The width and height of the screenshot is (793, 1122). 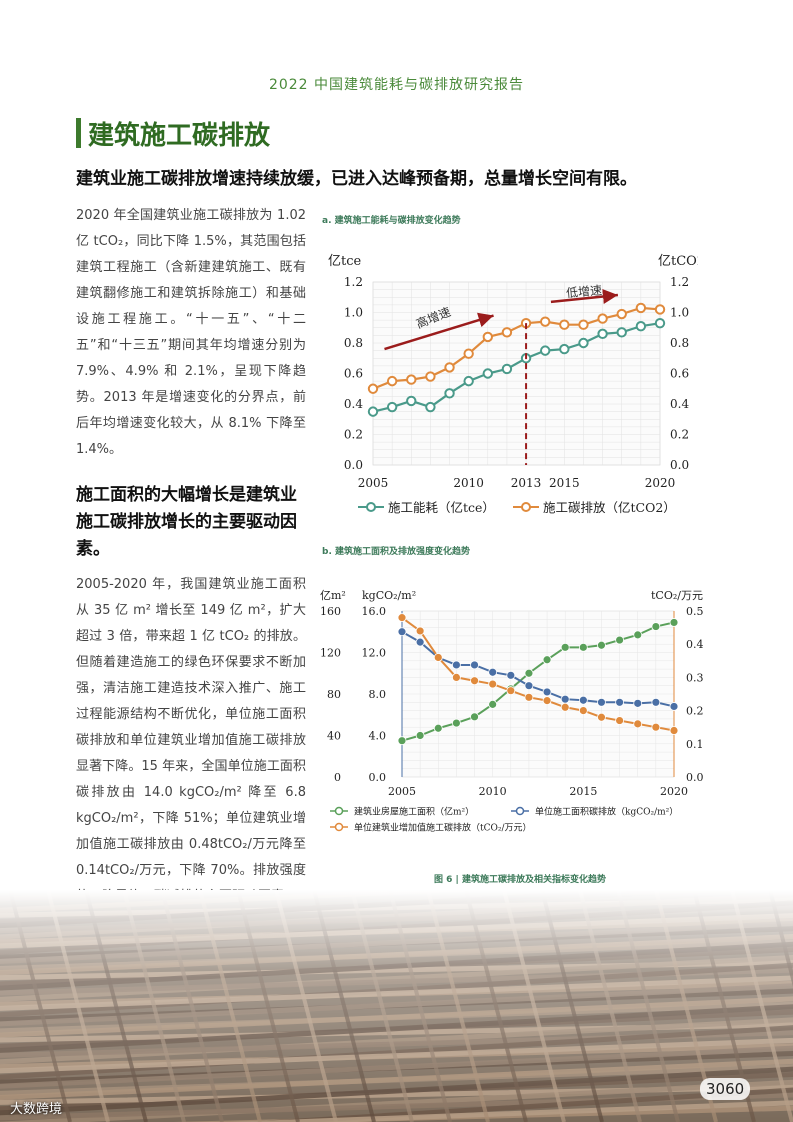 What do you see at coordinates (695, 711) in the screenshot?
I see `y-tick-right: 0.2` at bounding box center [695, 711].